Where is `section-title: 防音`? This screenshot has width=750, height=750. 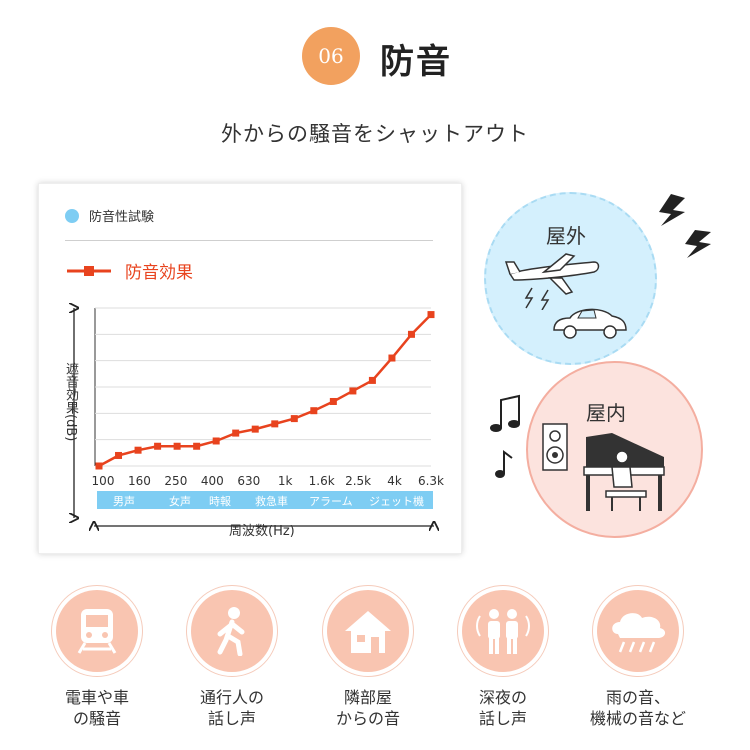
section-title: 防音 is located at coordinates (416, 62).